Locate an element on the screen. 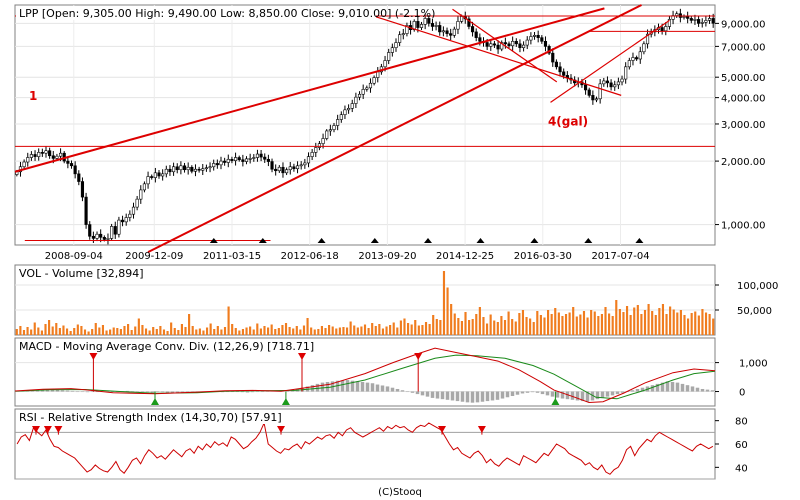 The image size is (800, 500). wave-annotation: 1 is located at coordinates (33, 96).